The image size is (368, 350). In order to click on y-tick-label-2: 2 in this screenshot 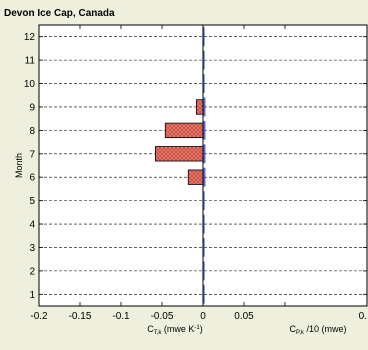, I will do `click(32, 271)`.